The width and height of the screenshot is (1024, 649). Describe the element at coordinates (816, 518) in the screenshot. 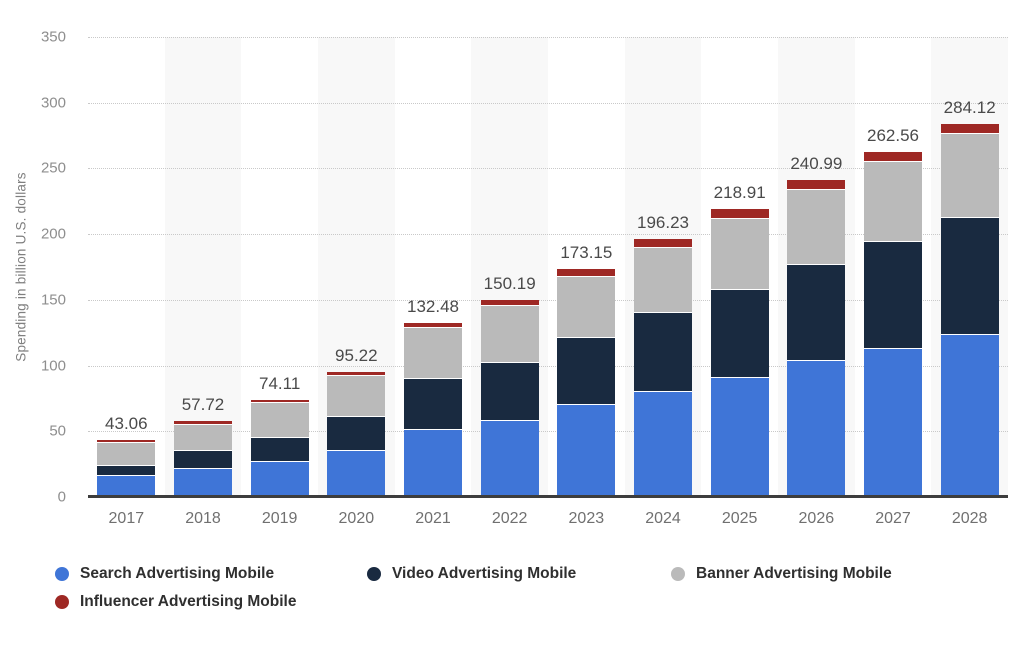

I see `x-tick-label-2026: 2026` at that location.